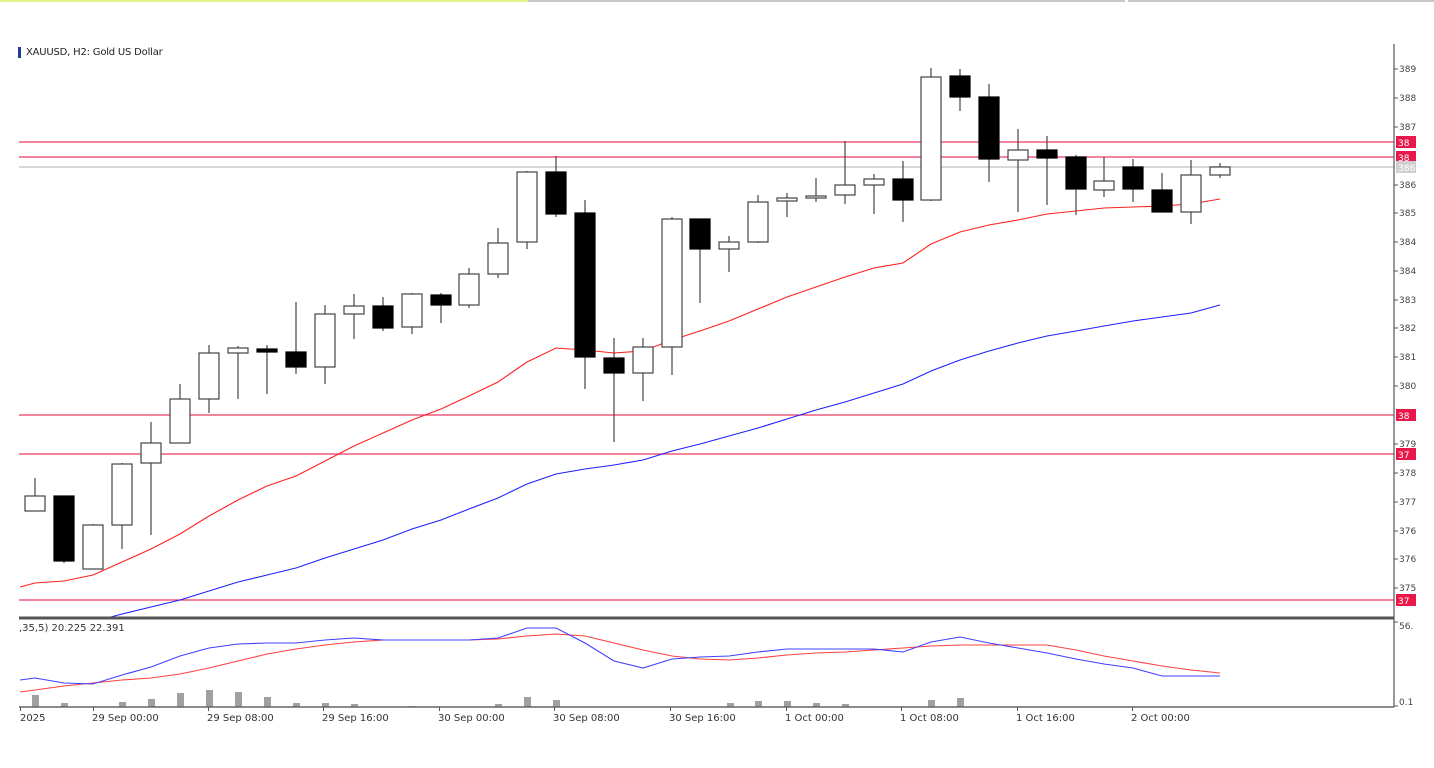 Image resolution: width=1434 pixels, height=768 pixels. What do you see at coordinates (586, 718) in the screenshot?
I see `time-tick-label: 30 Sep 08:00` at bounding box center [586, 718].